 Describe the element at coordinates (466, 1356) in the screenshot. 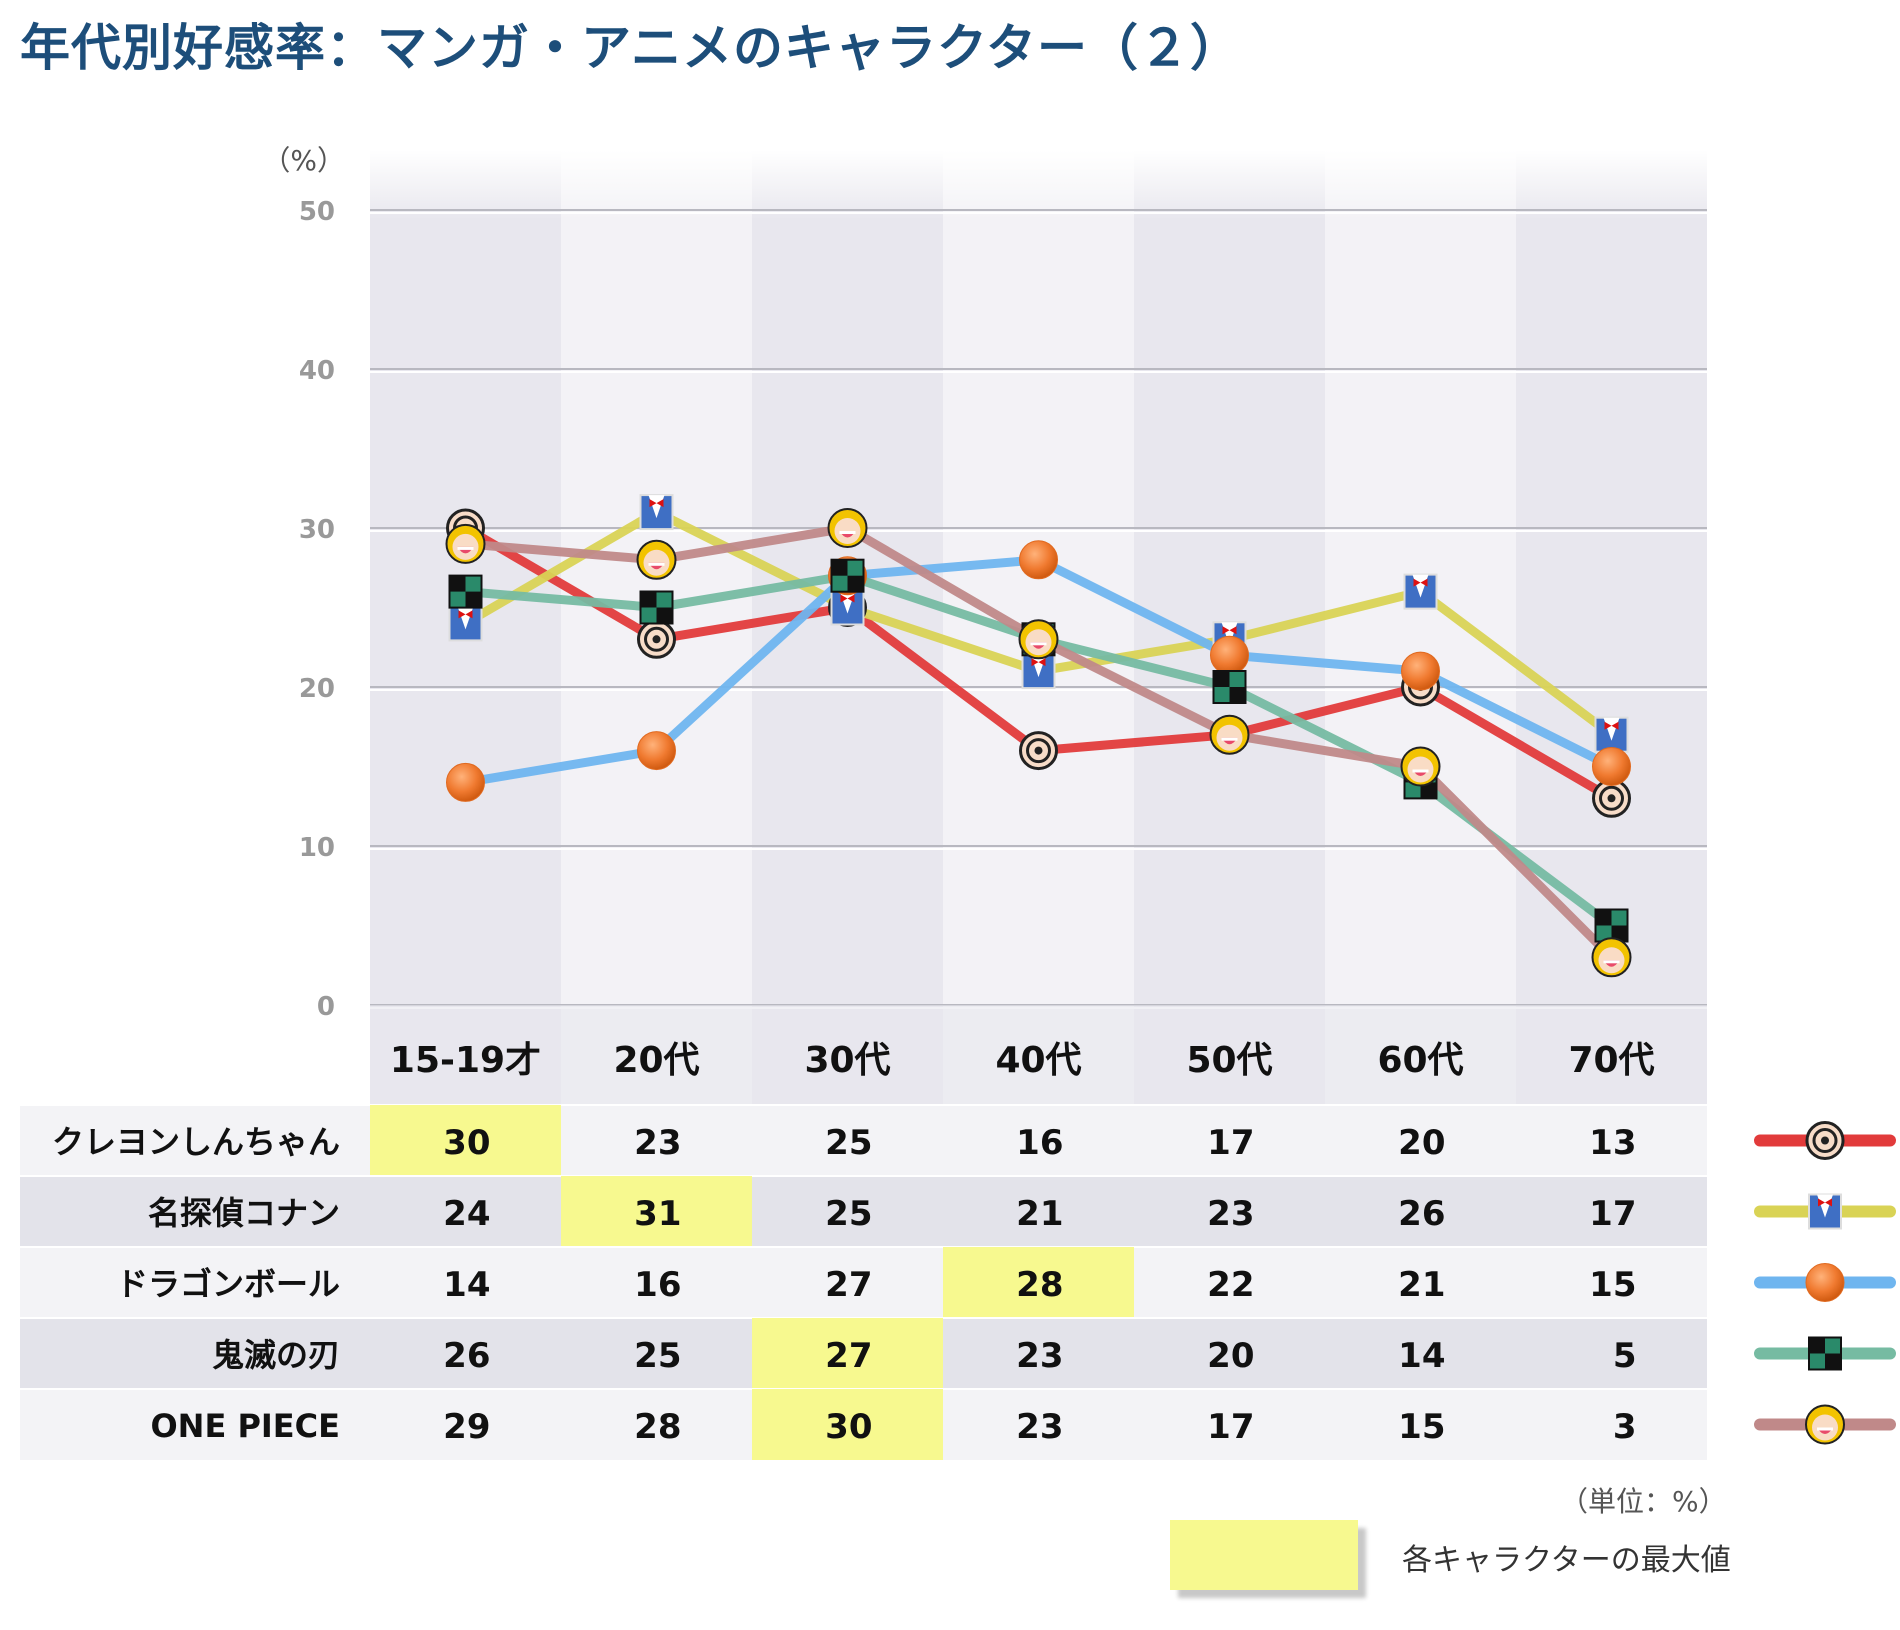

I see `data-label: 26` at that location.